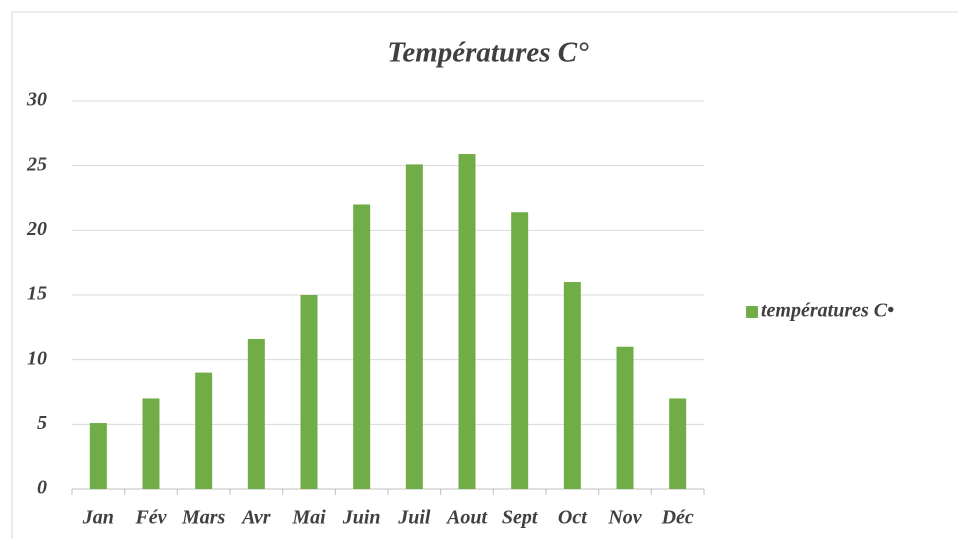 This screenshot has height=539, width=958. I want to click on x-tick-label: Oct, so click(573, 518).